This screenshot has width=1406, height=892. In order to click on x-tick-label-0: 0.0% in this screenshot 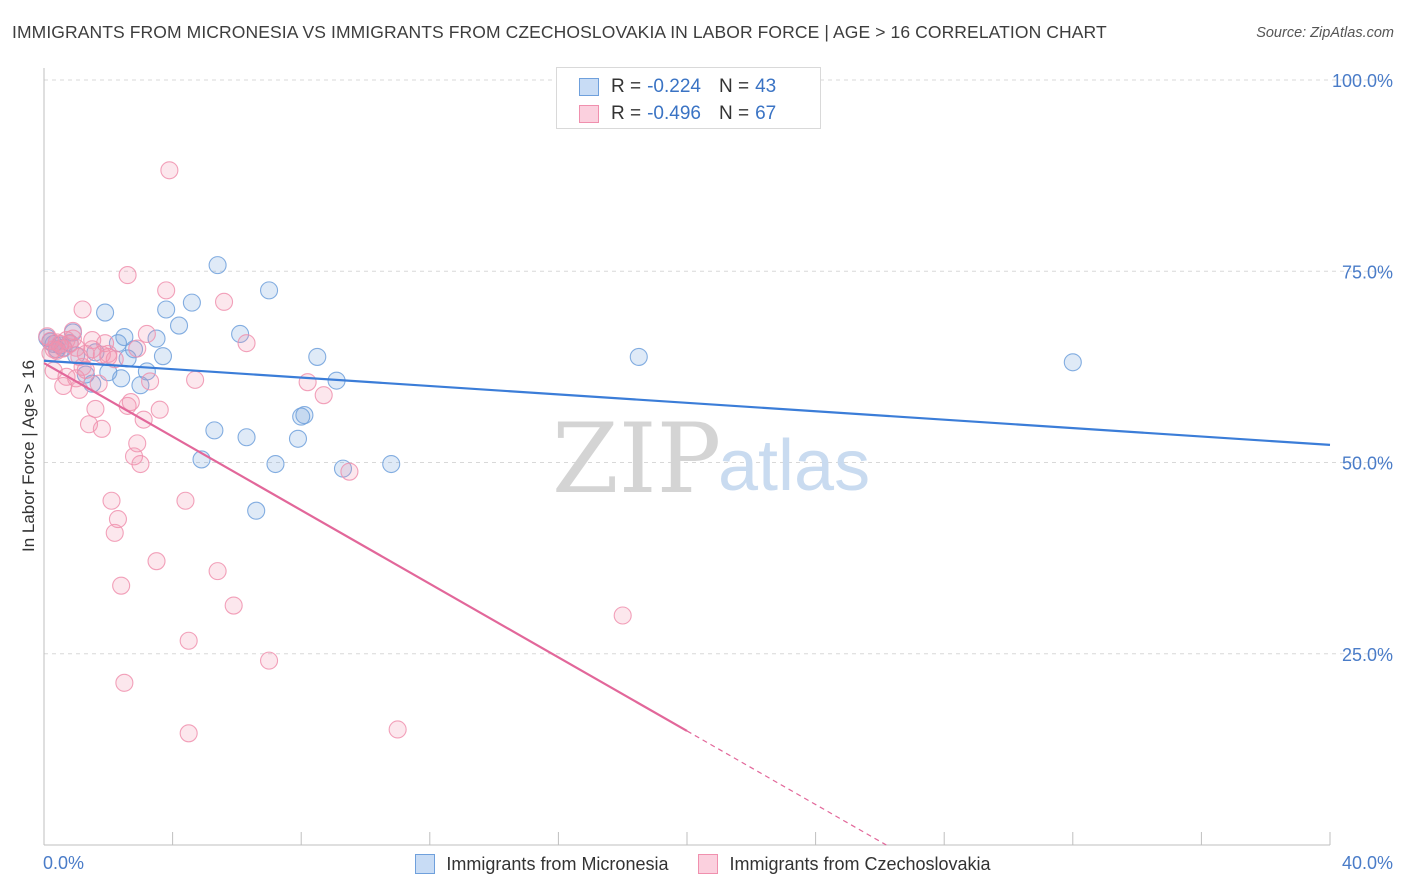, I will do `click(63, 863)`.